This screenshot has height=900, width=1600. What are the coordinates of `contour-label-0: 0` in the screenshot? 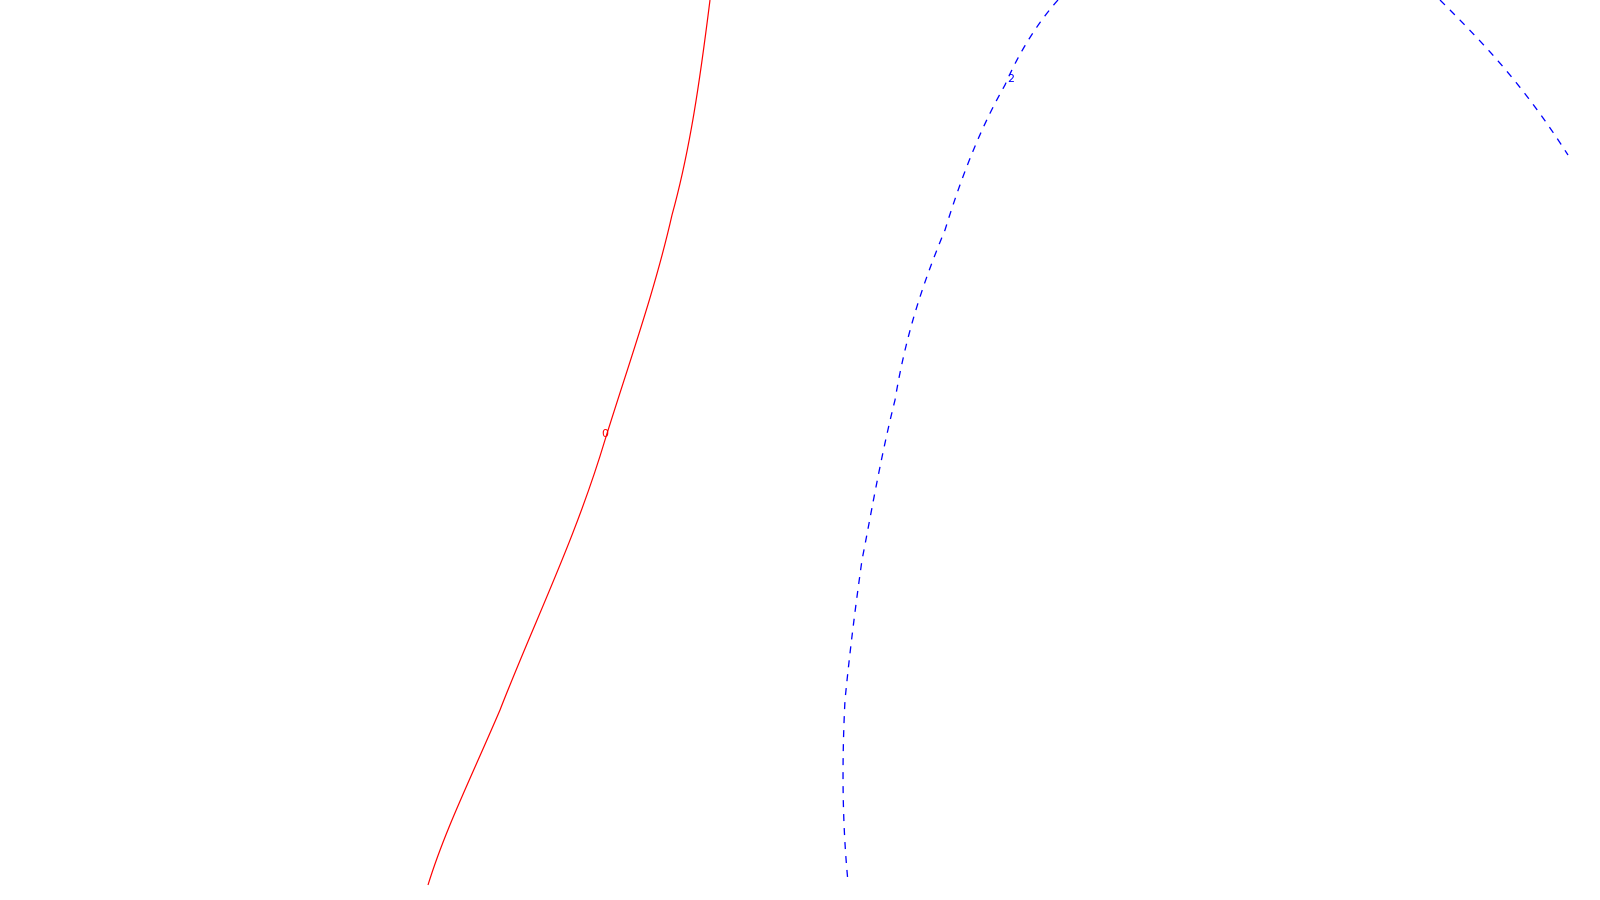 It's located at (605, 433).